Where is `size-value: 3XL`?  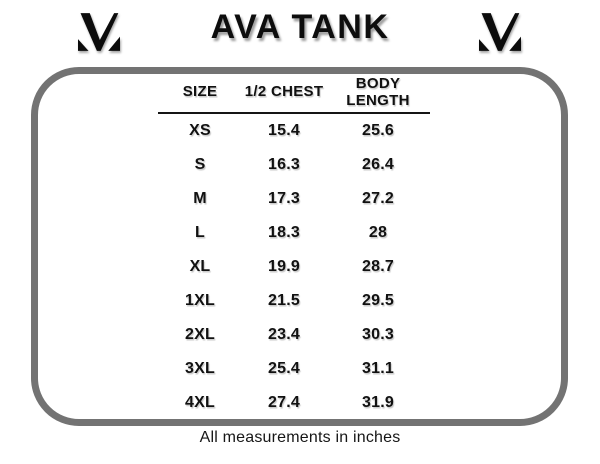
size-value: 3XL is located at coordinates (200, 368).